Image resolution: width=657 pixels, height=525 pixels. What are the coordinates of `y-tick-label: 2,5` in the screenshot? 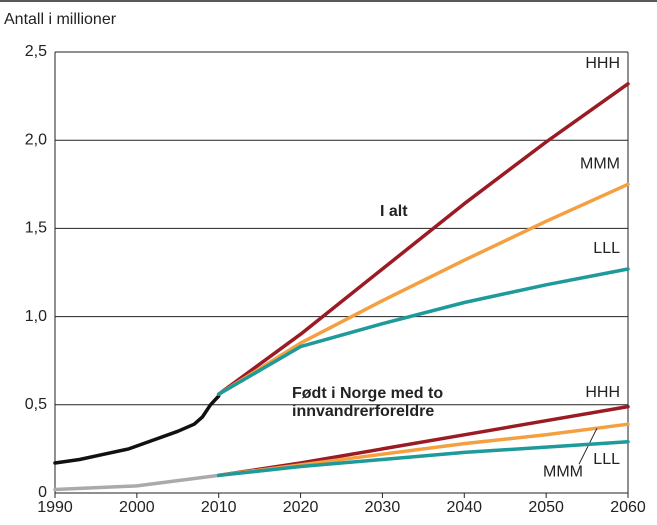 It's located at (36, 51).